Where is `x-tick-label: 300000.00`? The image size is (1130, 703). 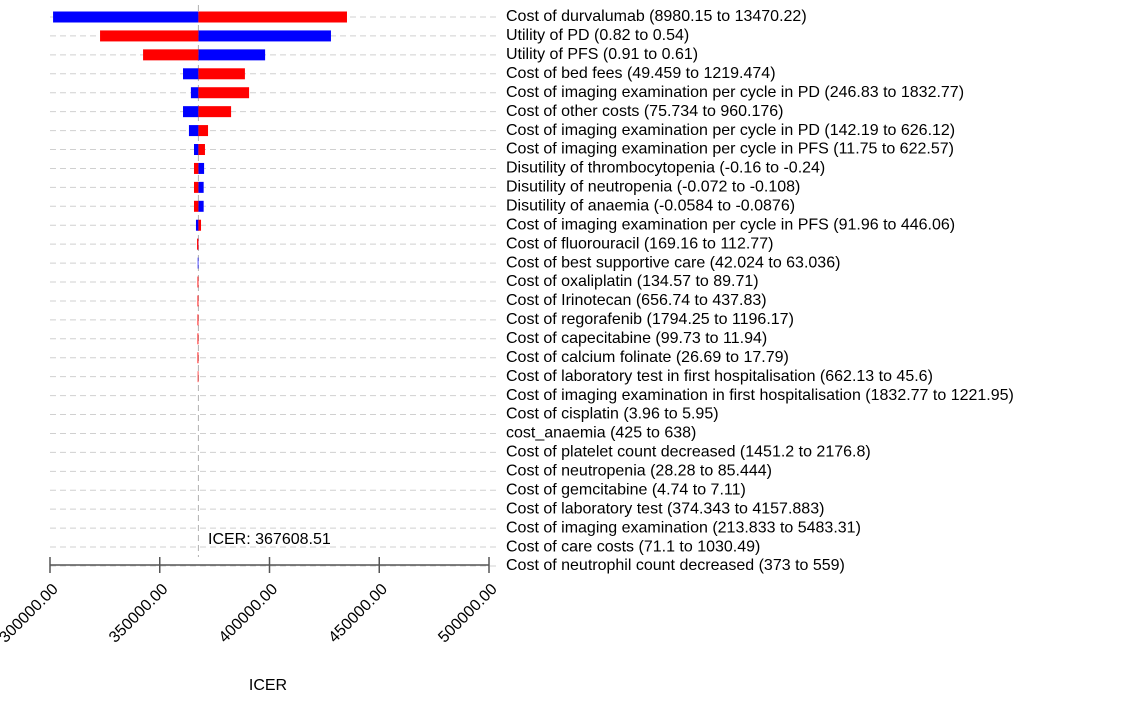 x-tick-label: 300000.00 is located at coordinates (31, 614).